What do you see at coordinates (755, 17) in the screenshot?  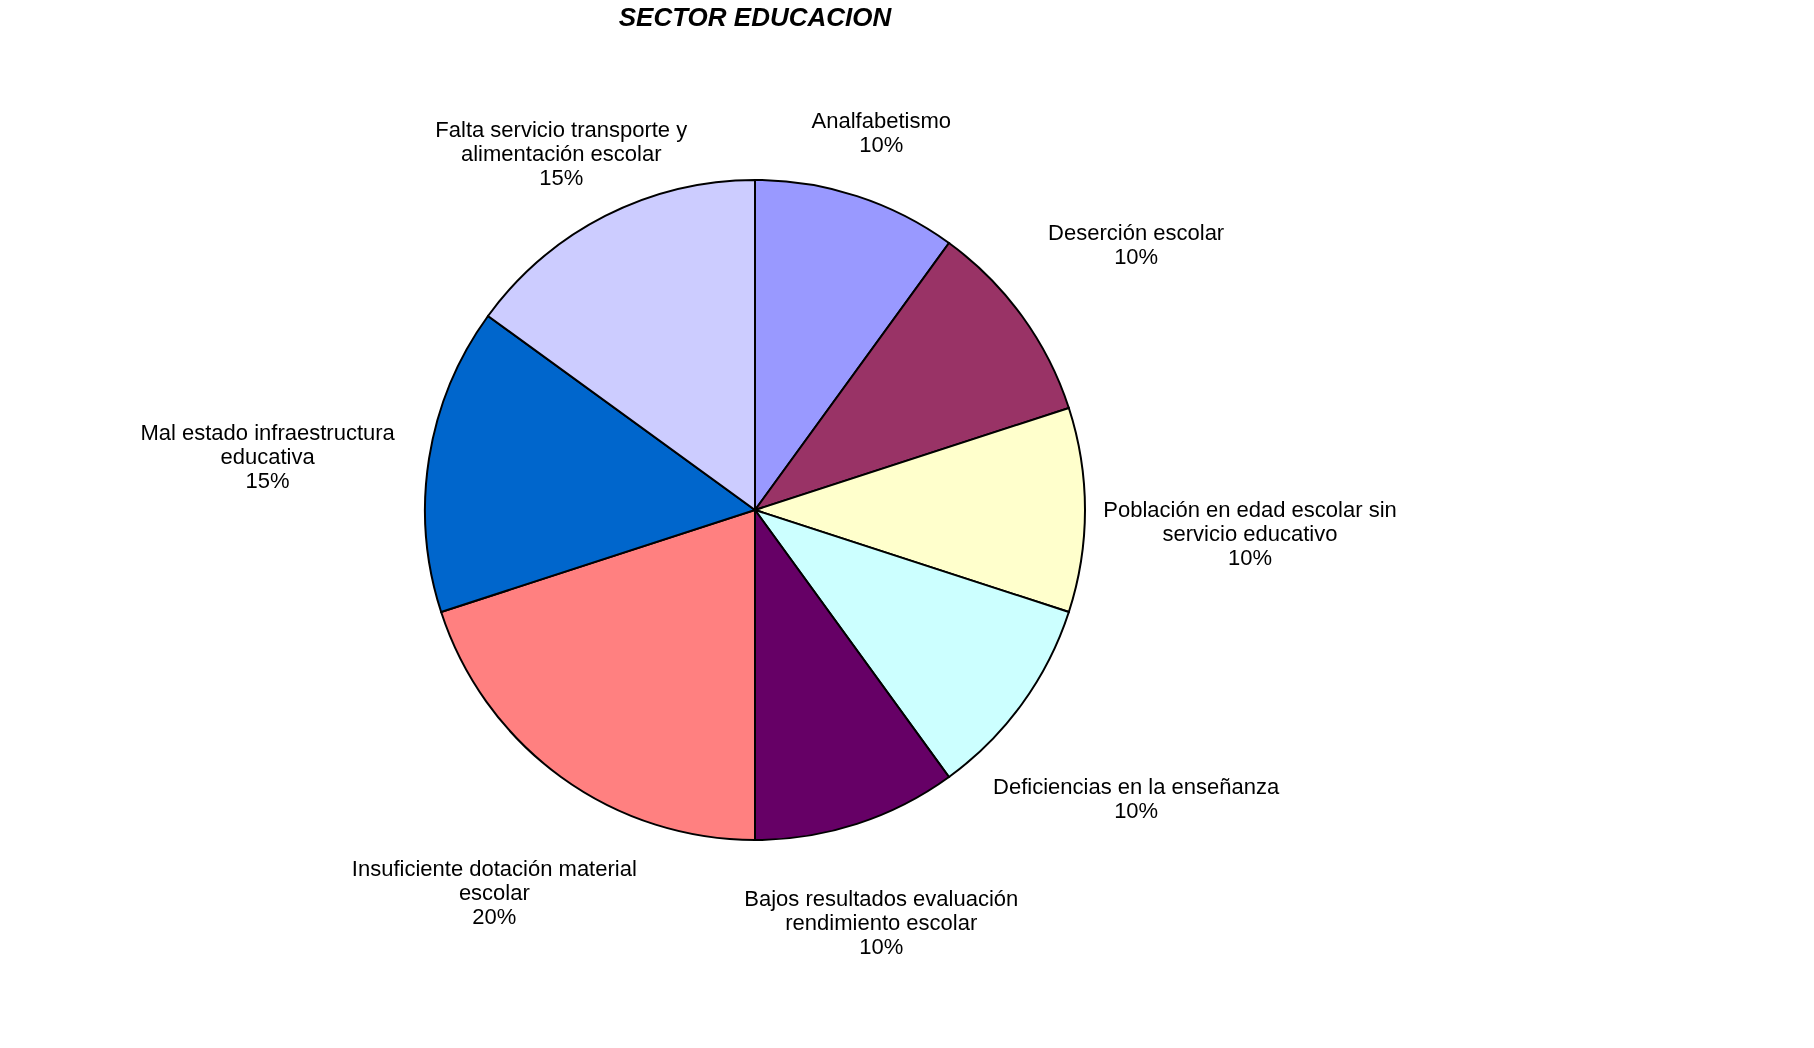 I see `chart-title: SECTOR EDUCACION` at bounding box center [755, 17].